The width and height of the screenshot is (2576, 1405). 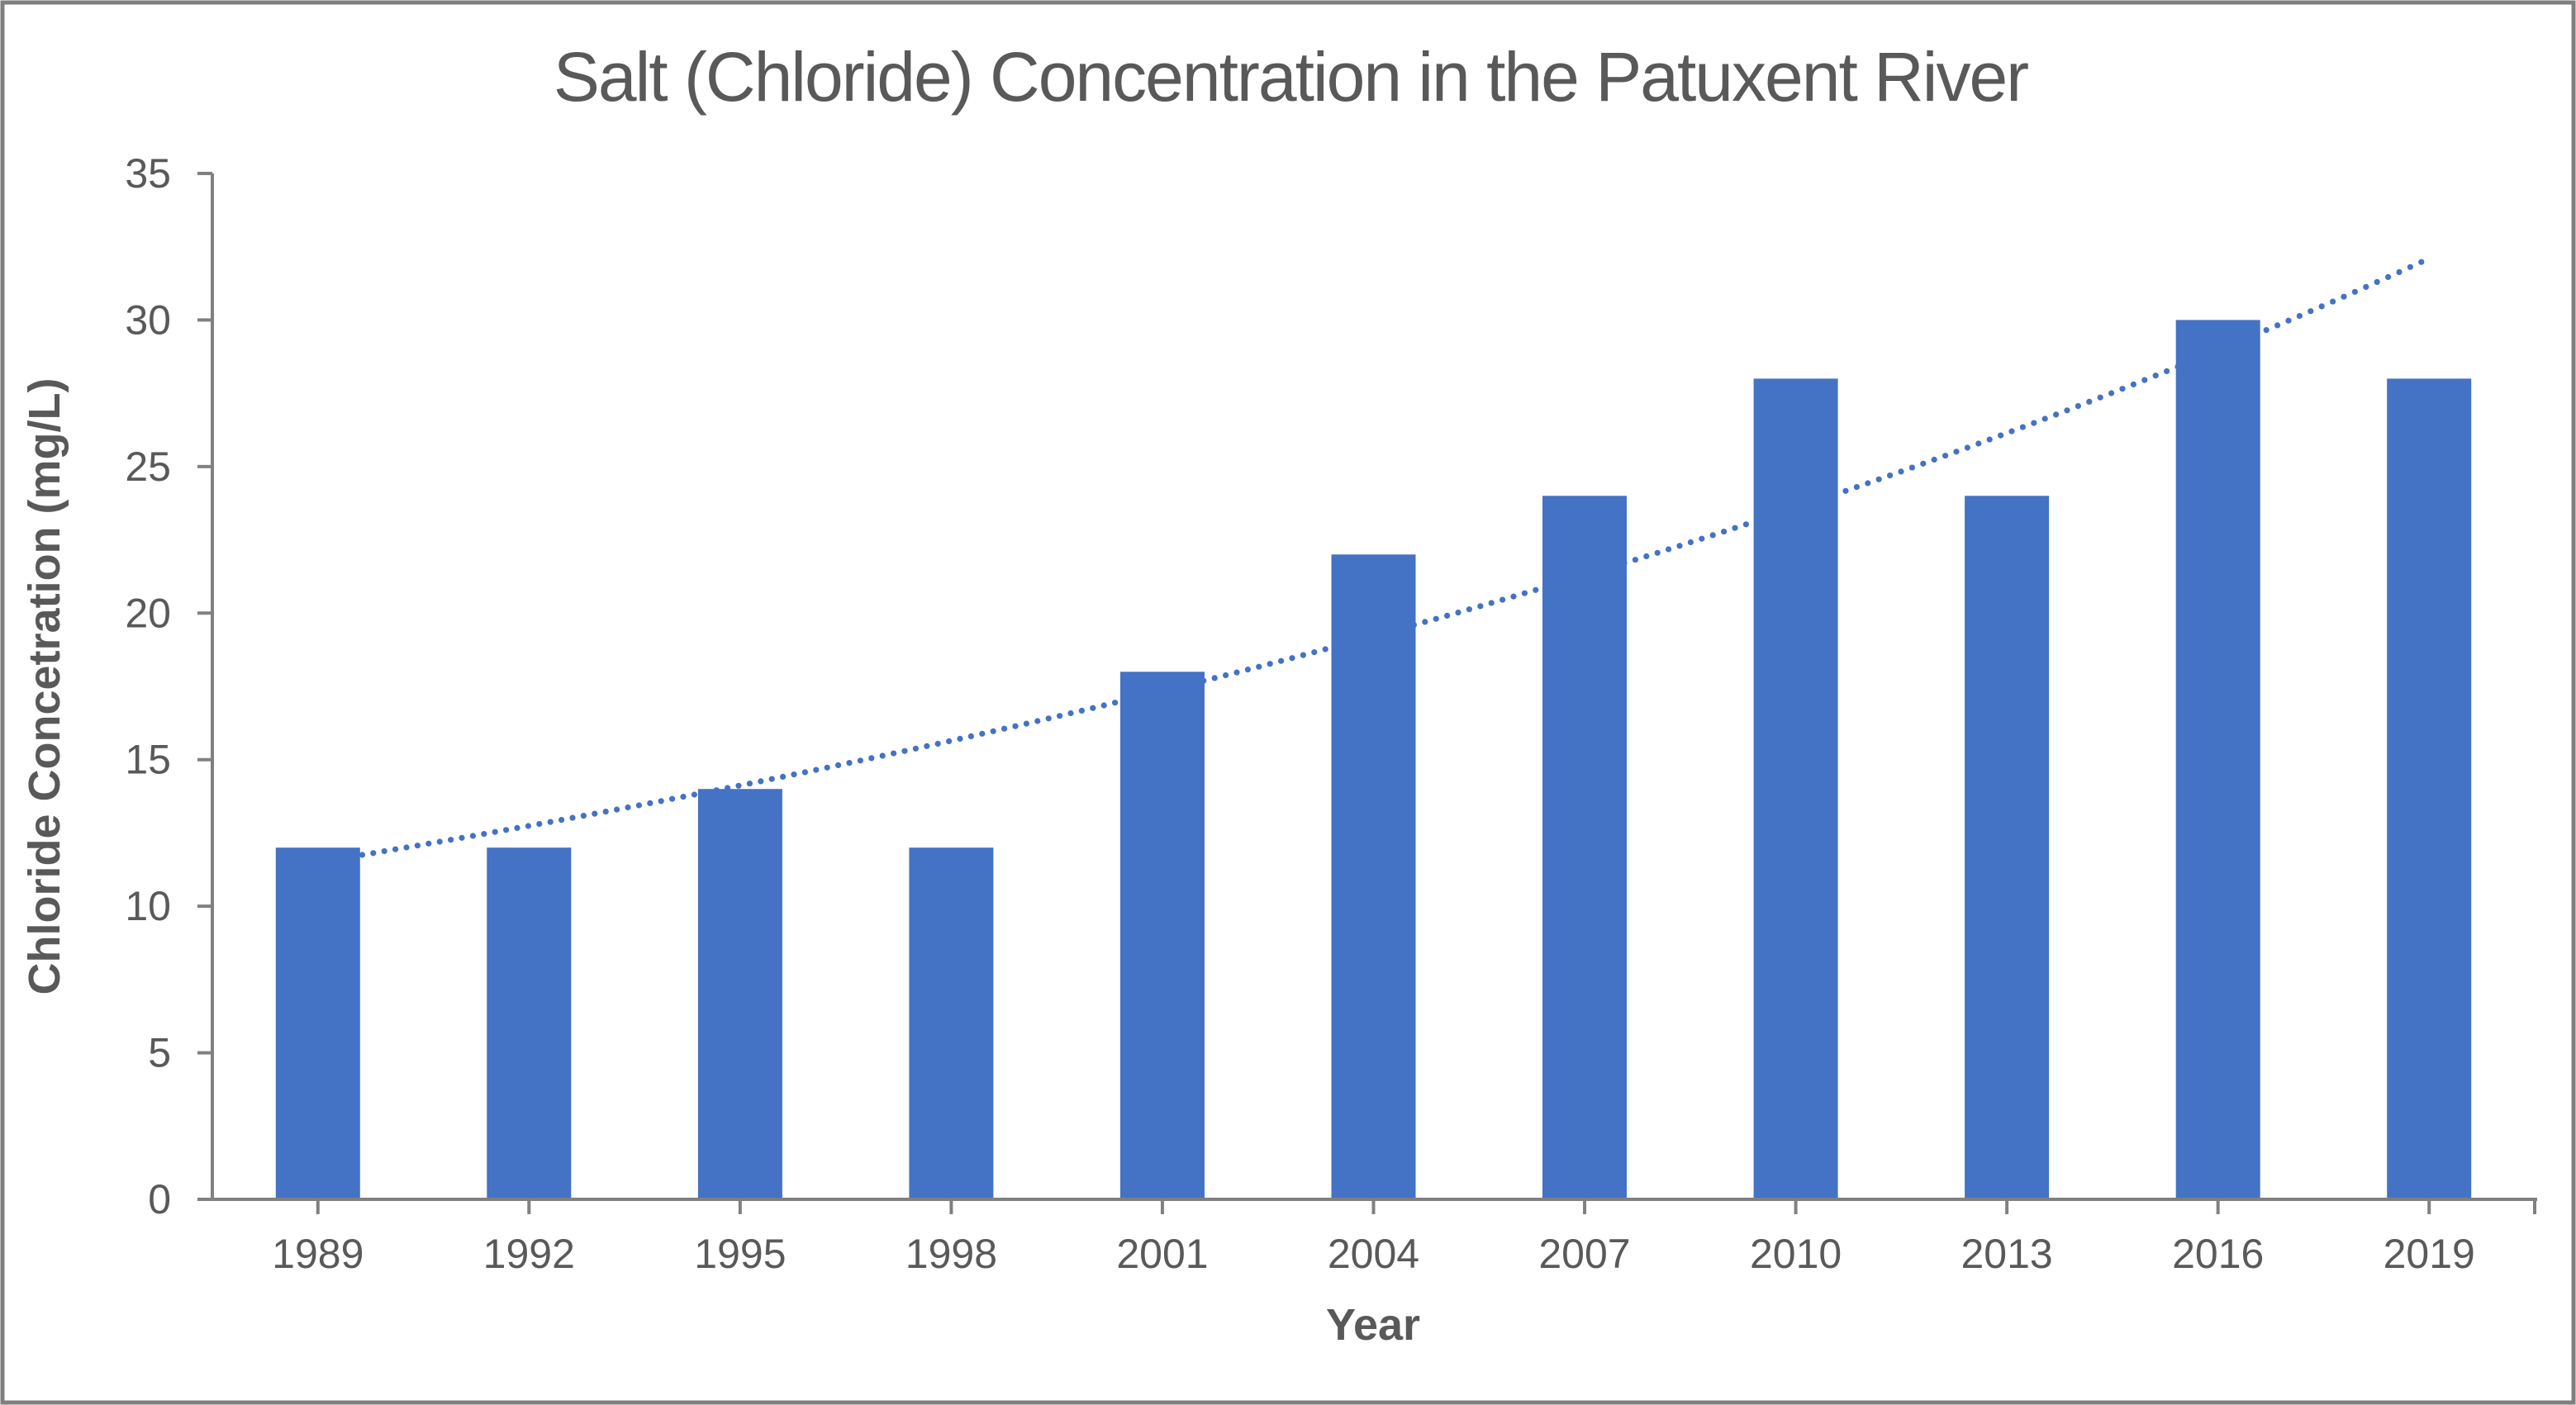 What do you see at coordinates (1796, 788) in the screenshot?
I see `bar-2010` at bounding box center [1796, 788].